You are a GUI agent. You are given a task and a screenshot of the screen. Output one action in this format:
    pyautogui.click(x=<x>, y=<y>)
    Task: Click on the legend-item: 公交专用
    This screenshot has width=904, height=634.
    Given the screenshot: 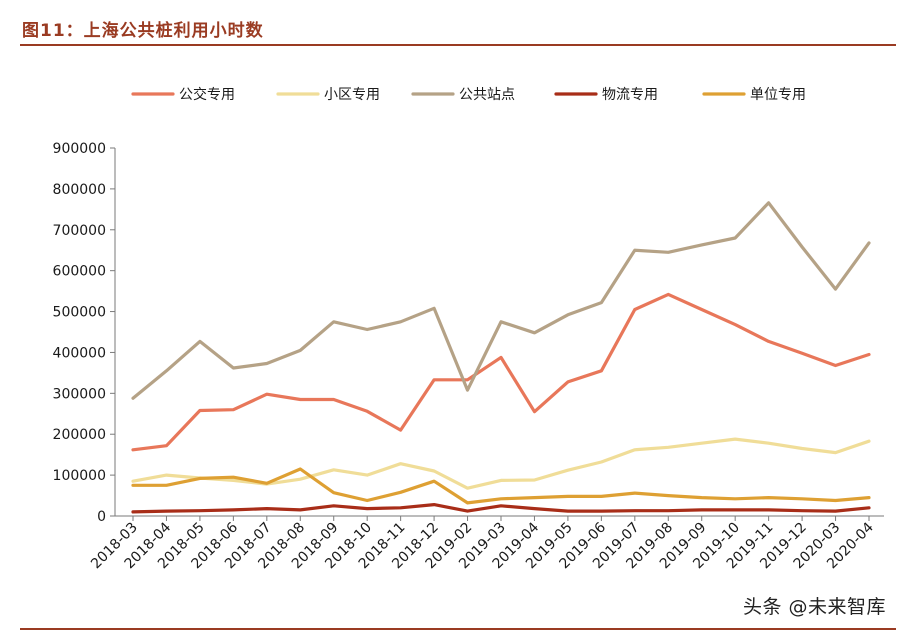 What is the action you would take?
    pyautogui.click(x=183, y=94)
    